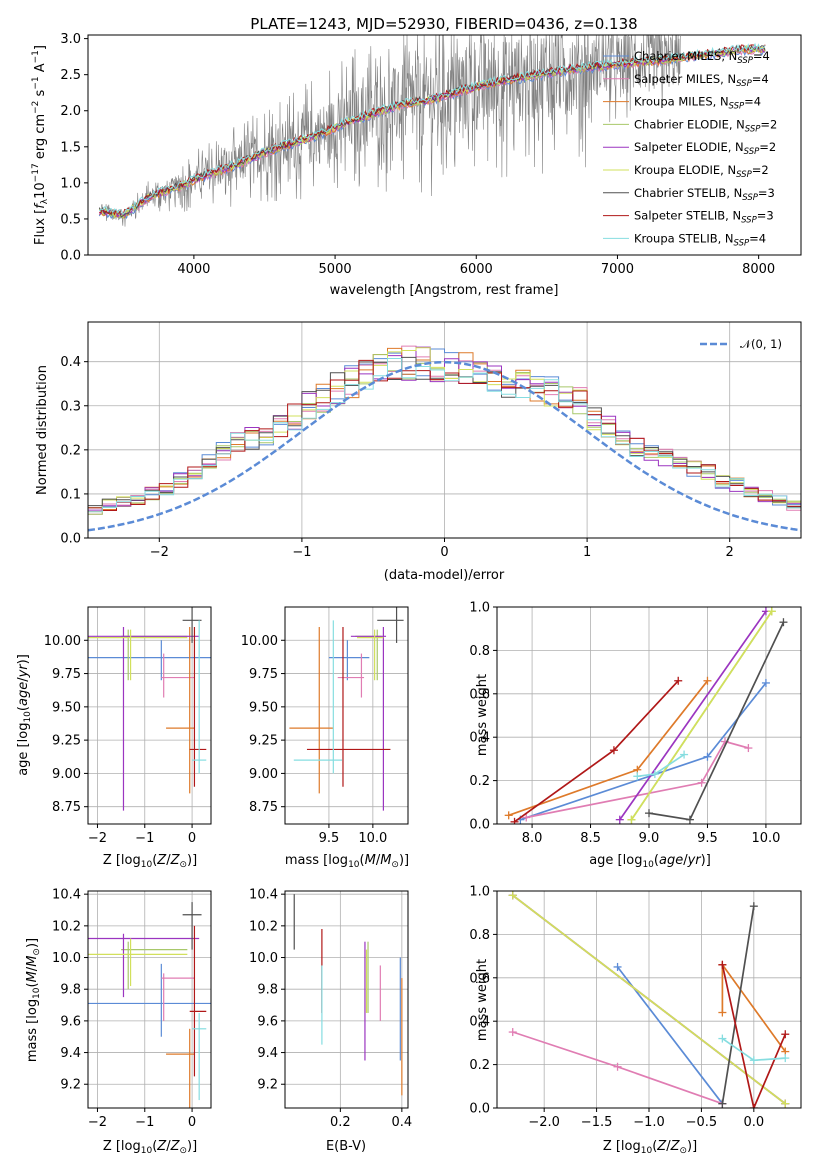  I want to click on y-tick-label: 10.2, so click(66, 926).